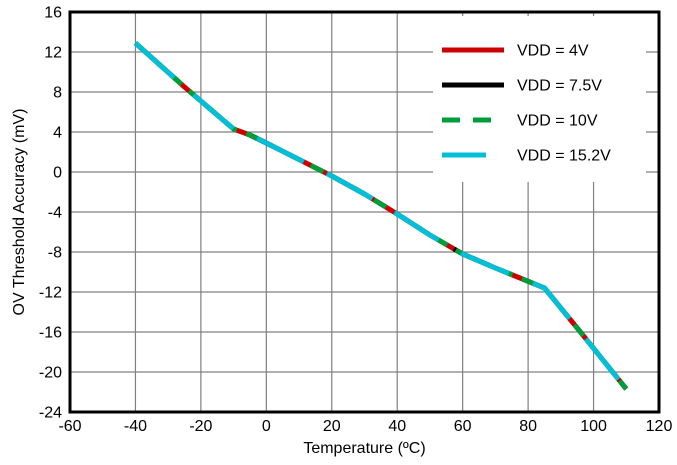 The width and height of the screenshot is (677, 465). What do you see at coordinates (53, 13) in the screenshot?
I see `y-tick-label: 16` at bounding box center [53, 13].